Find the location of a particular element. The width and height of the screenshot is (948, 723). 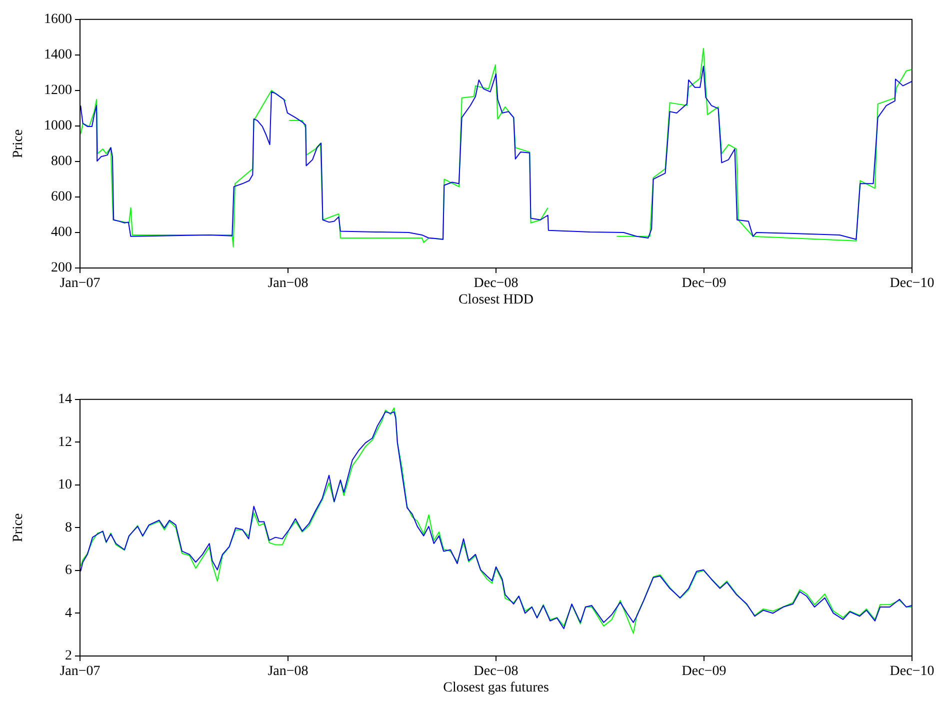

x-axis-title: Closest gas futures is located at coordinates (496, 688).